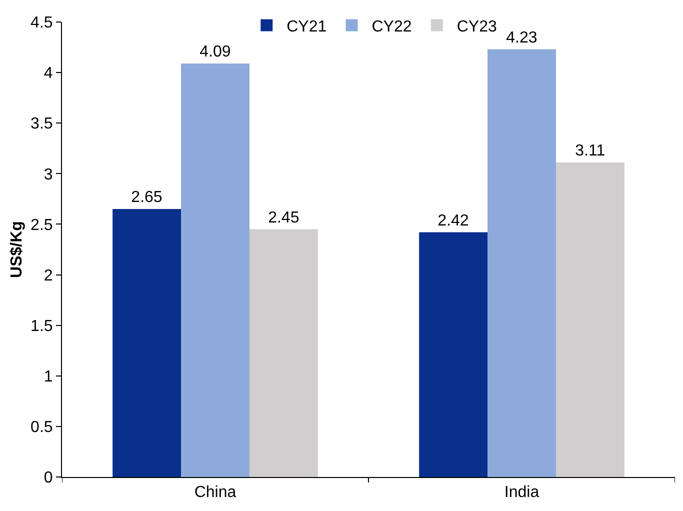 Image resolution: width=683 pixels, height=511 pixels. Describe the element at coordinates (392, 27) in the screenshot. I see `legend-label: CY22` at that location.